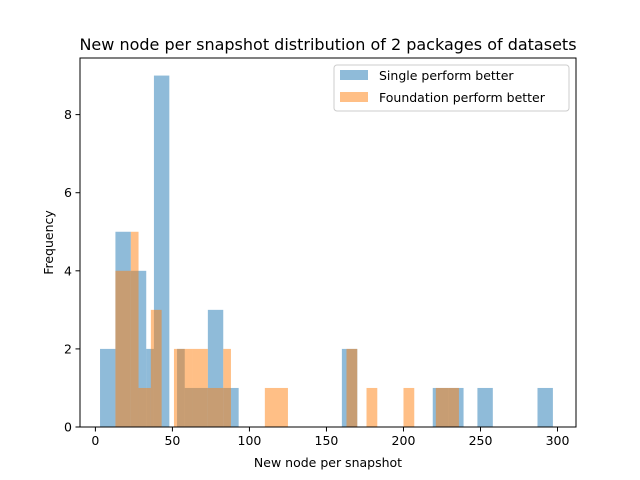  Describe the element at coordinates (68, 348) in the screenshot. I see `y-tick-label-1: 2` at that location.